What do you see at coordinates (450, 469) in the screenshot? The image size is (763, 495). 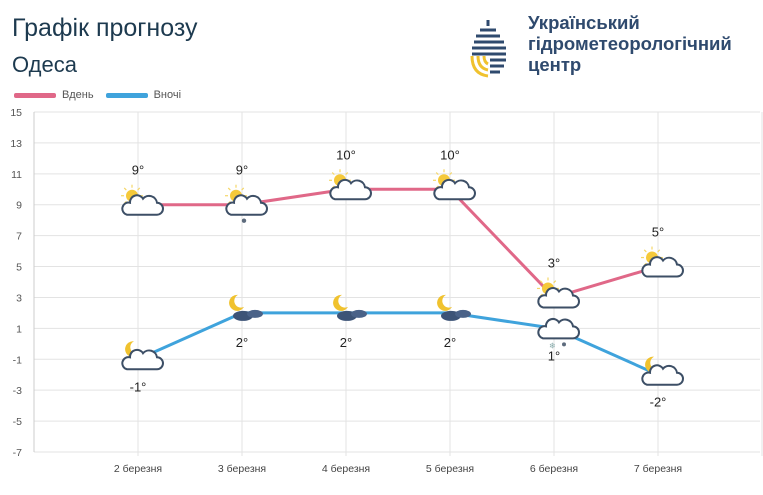 I see `x-tick-label: 5 березня` at bounding box center [450, 469].